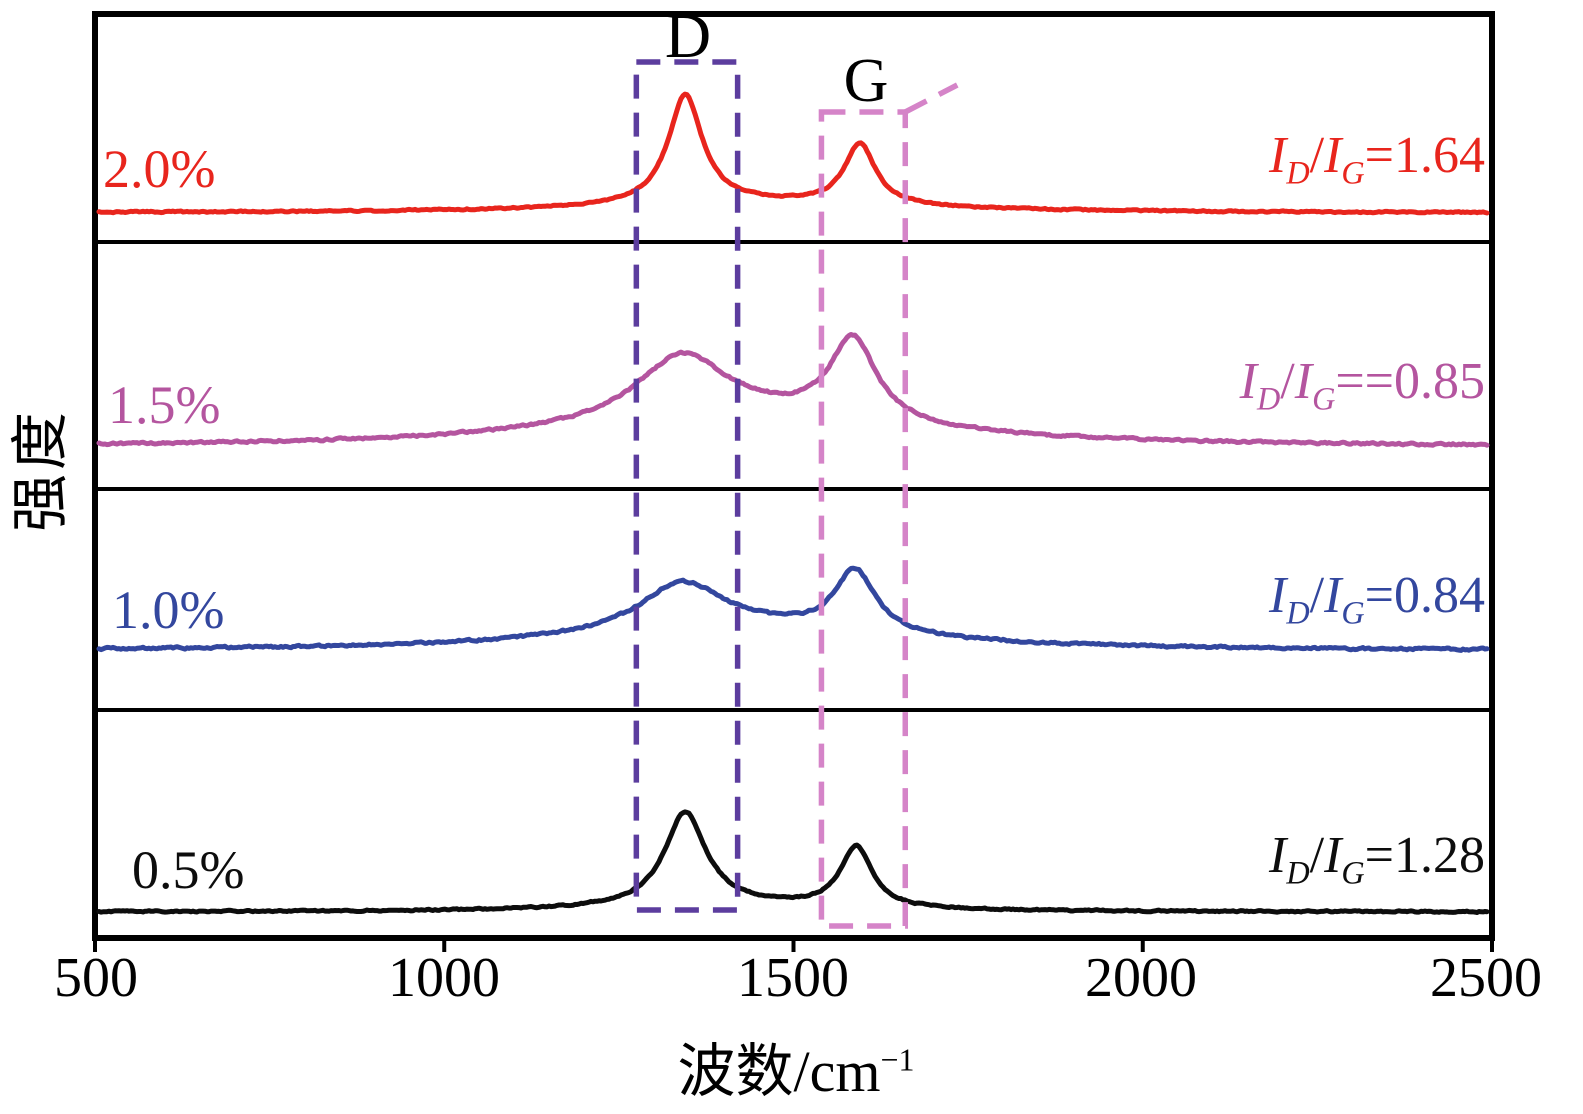 This screenshot has width=1583, height=1114. Describe the element at coordinates (1410, 381) in the screenshot. I see `ratio-value: ==0.85` at that location.